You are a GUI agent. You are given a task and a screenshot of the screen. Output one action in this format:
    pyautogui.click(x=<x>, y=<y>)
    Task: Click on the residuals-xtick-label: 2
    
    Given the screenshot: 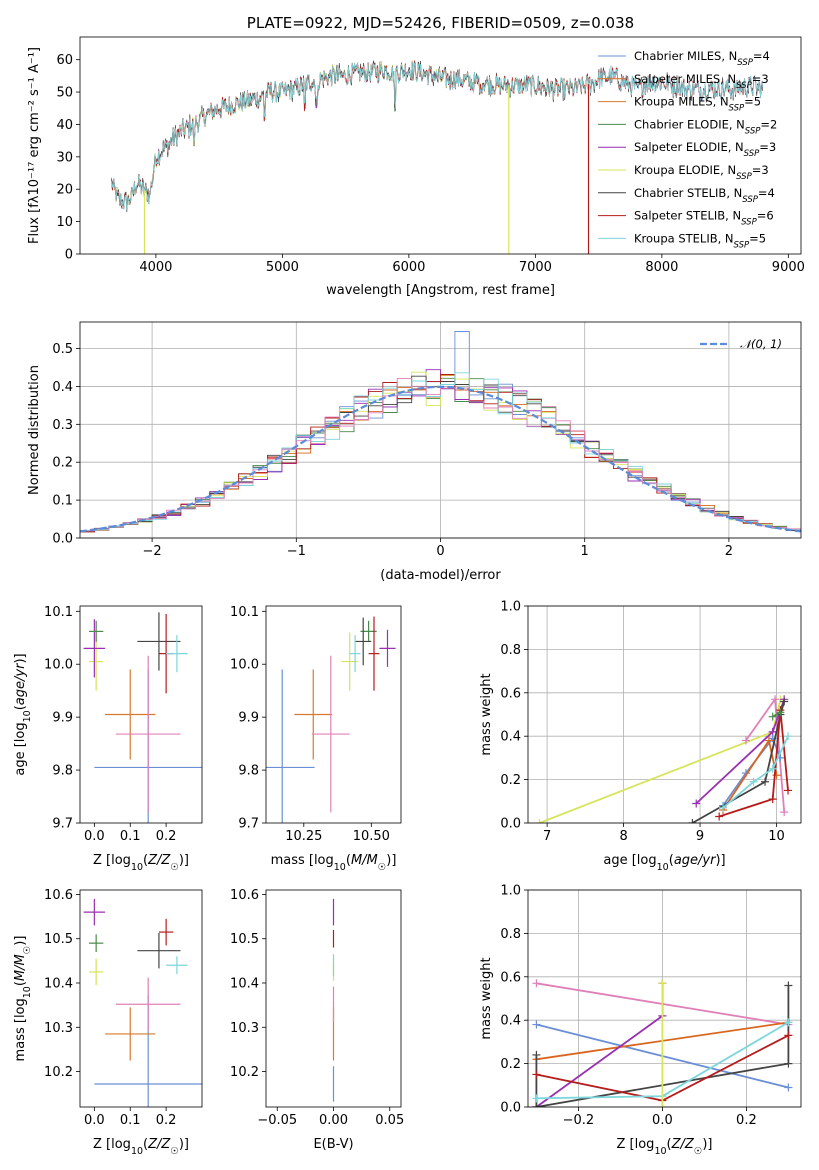 What is the action you would take?
    pyautogui.click(x=729, y=551)
    